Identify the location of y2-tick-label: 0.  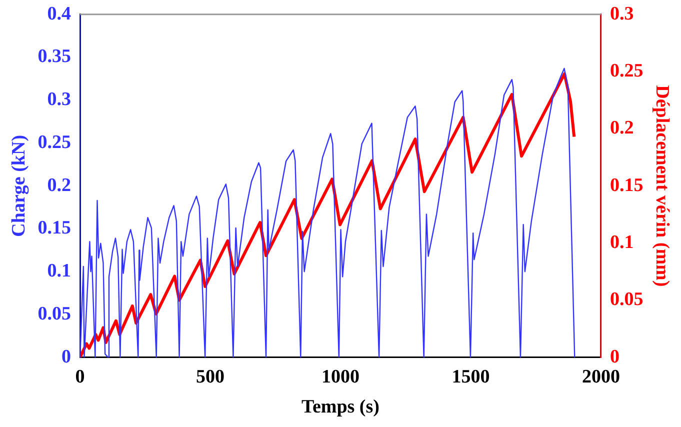
(615, 357).